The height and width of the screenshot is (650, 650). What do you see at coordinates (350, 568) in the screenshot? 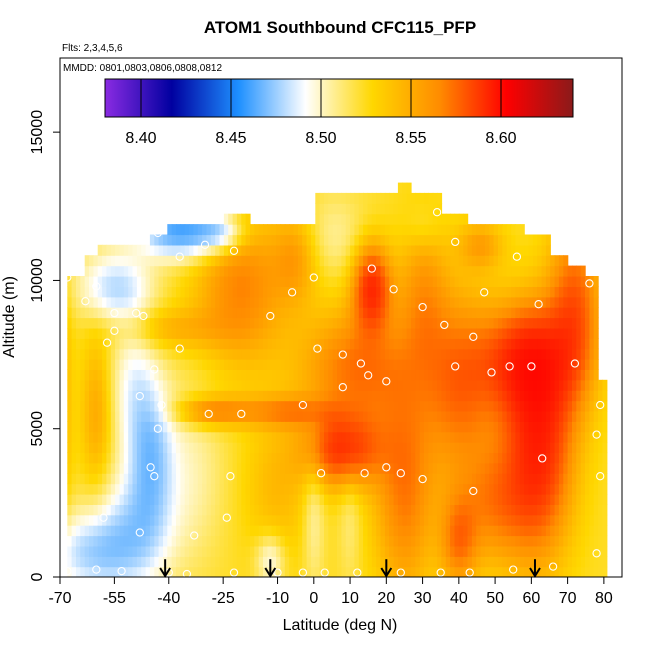
I see `flight-arrows` at bounding box center [350, 568].